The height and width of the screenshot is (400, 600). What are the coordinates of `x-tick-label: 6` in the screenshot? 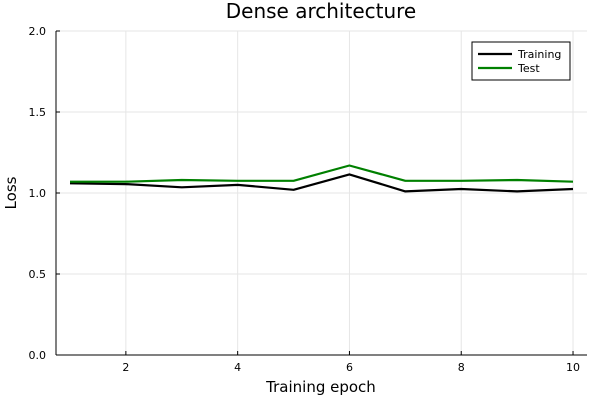 It's located at (349, 367).